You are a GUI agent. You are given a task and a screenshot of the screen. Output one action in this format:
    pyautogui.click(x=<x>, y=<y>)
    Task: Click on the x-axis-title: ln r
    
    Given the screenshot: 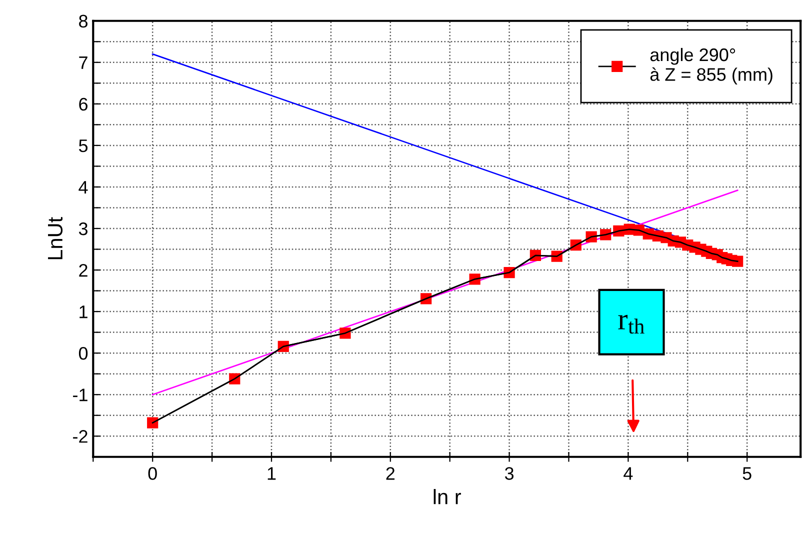 What is the action you would take?
    pyautogui.click(x=447, y=496)
    